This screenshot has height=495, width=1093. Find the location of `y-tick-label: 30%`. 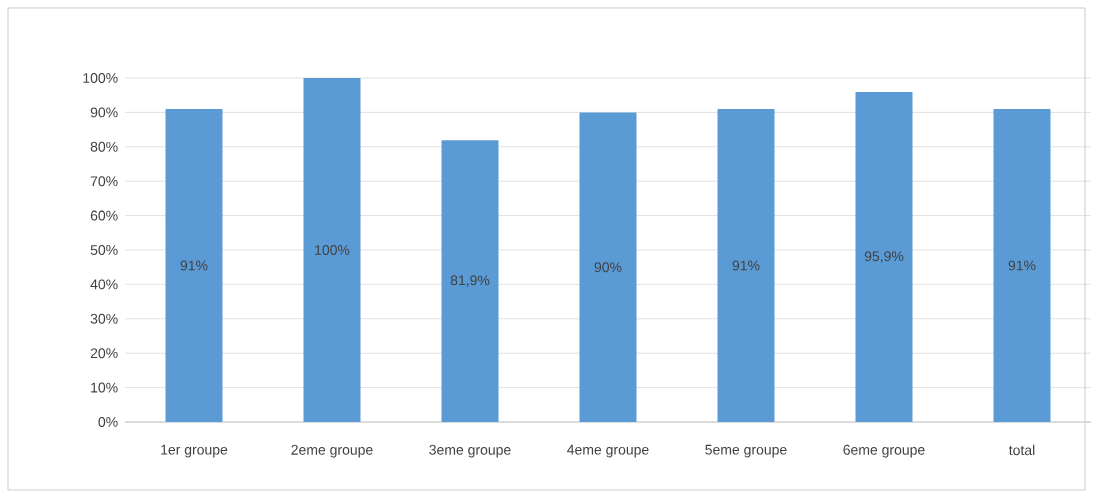

y-tick-label: 30% is located at coordinates (104, 318).